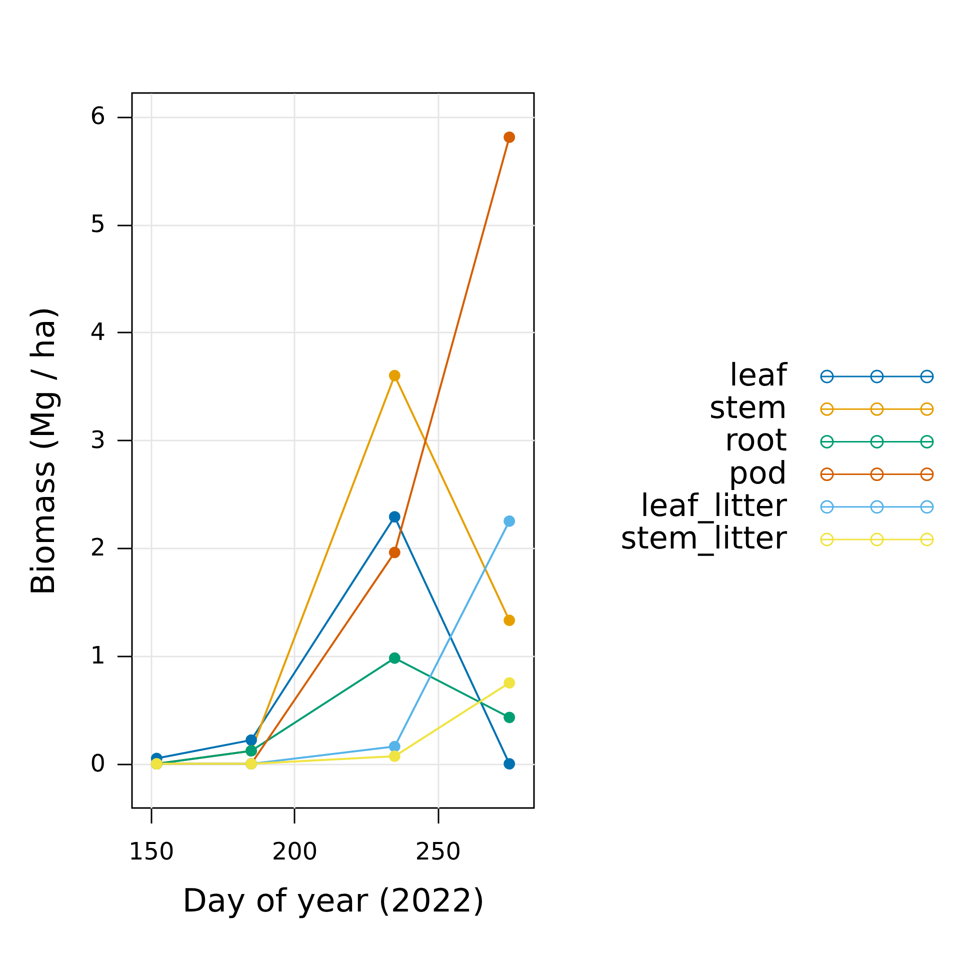 This screenshot has width=960, height=960. What do you see at coordinates (43, 451) in the screenshot?
I see `y-axis-title: Biomass (Mg / ha)` at bounding box center [43, 451].